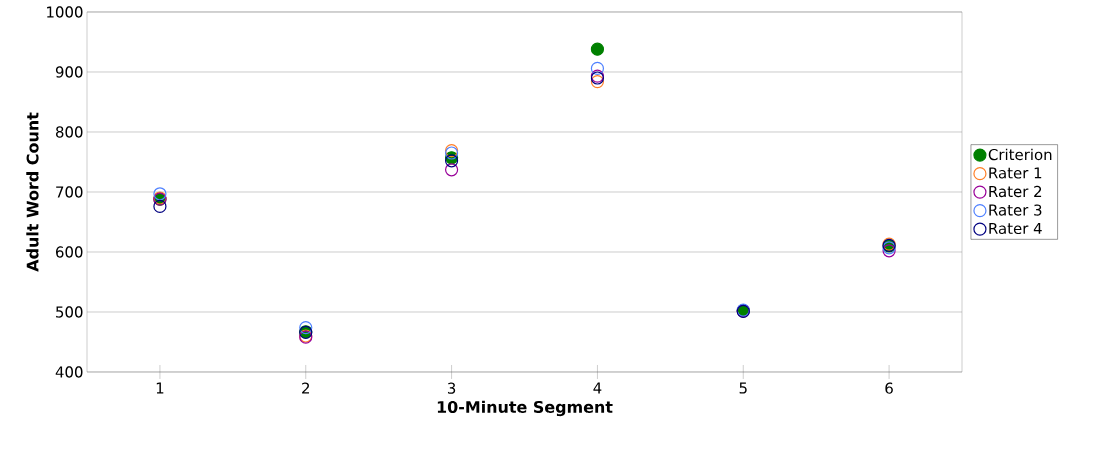 This screenshot has width=1102, height=453. I want to click on x-tick-label: 4, so click(597, 388).